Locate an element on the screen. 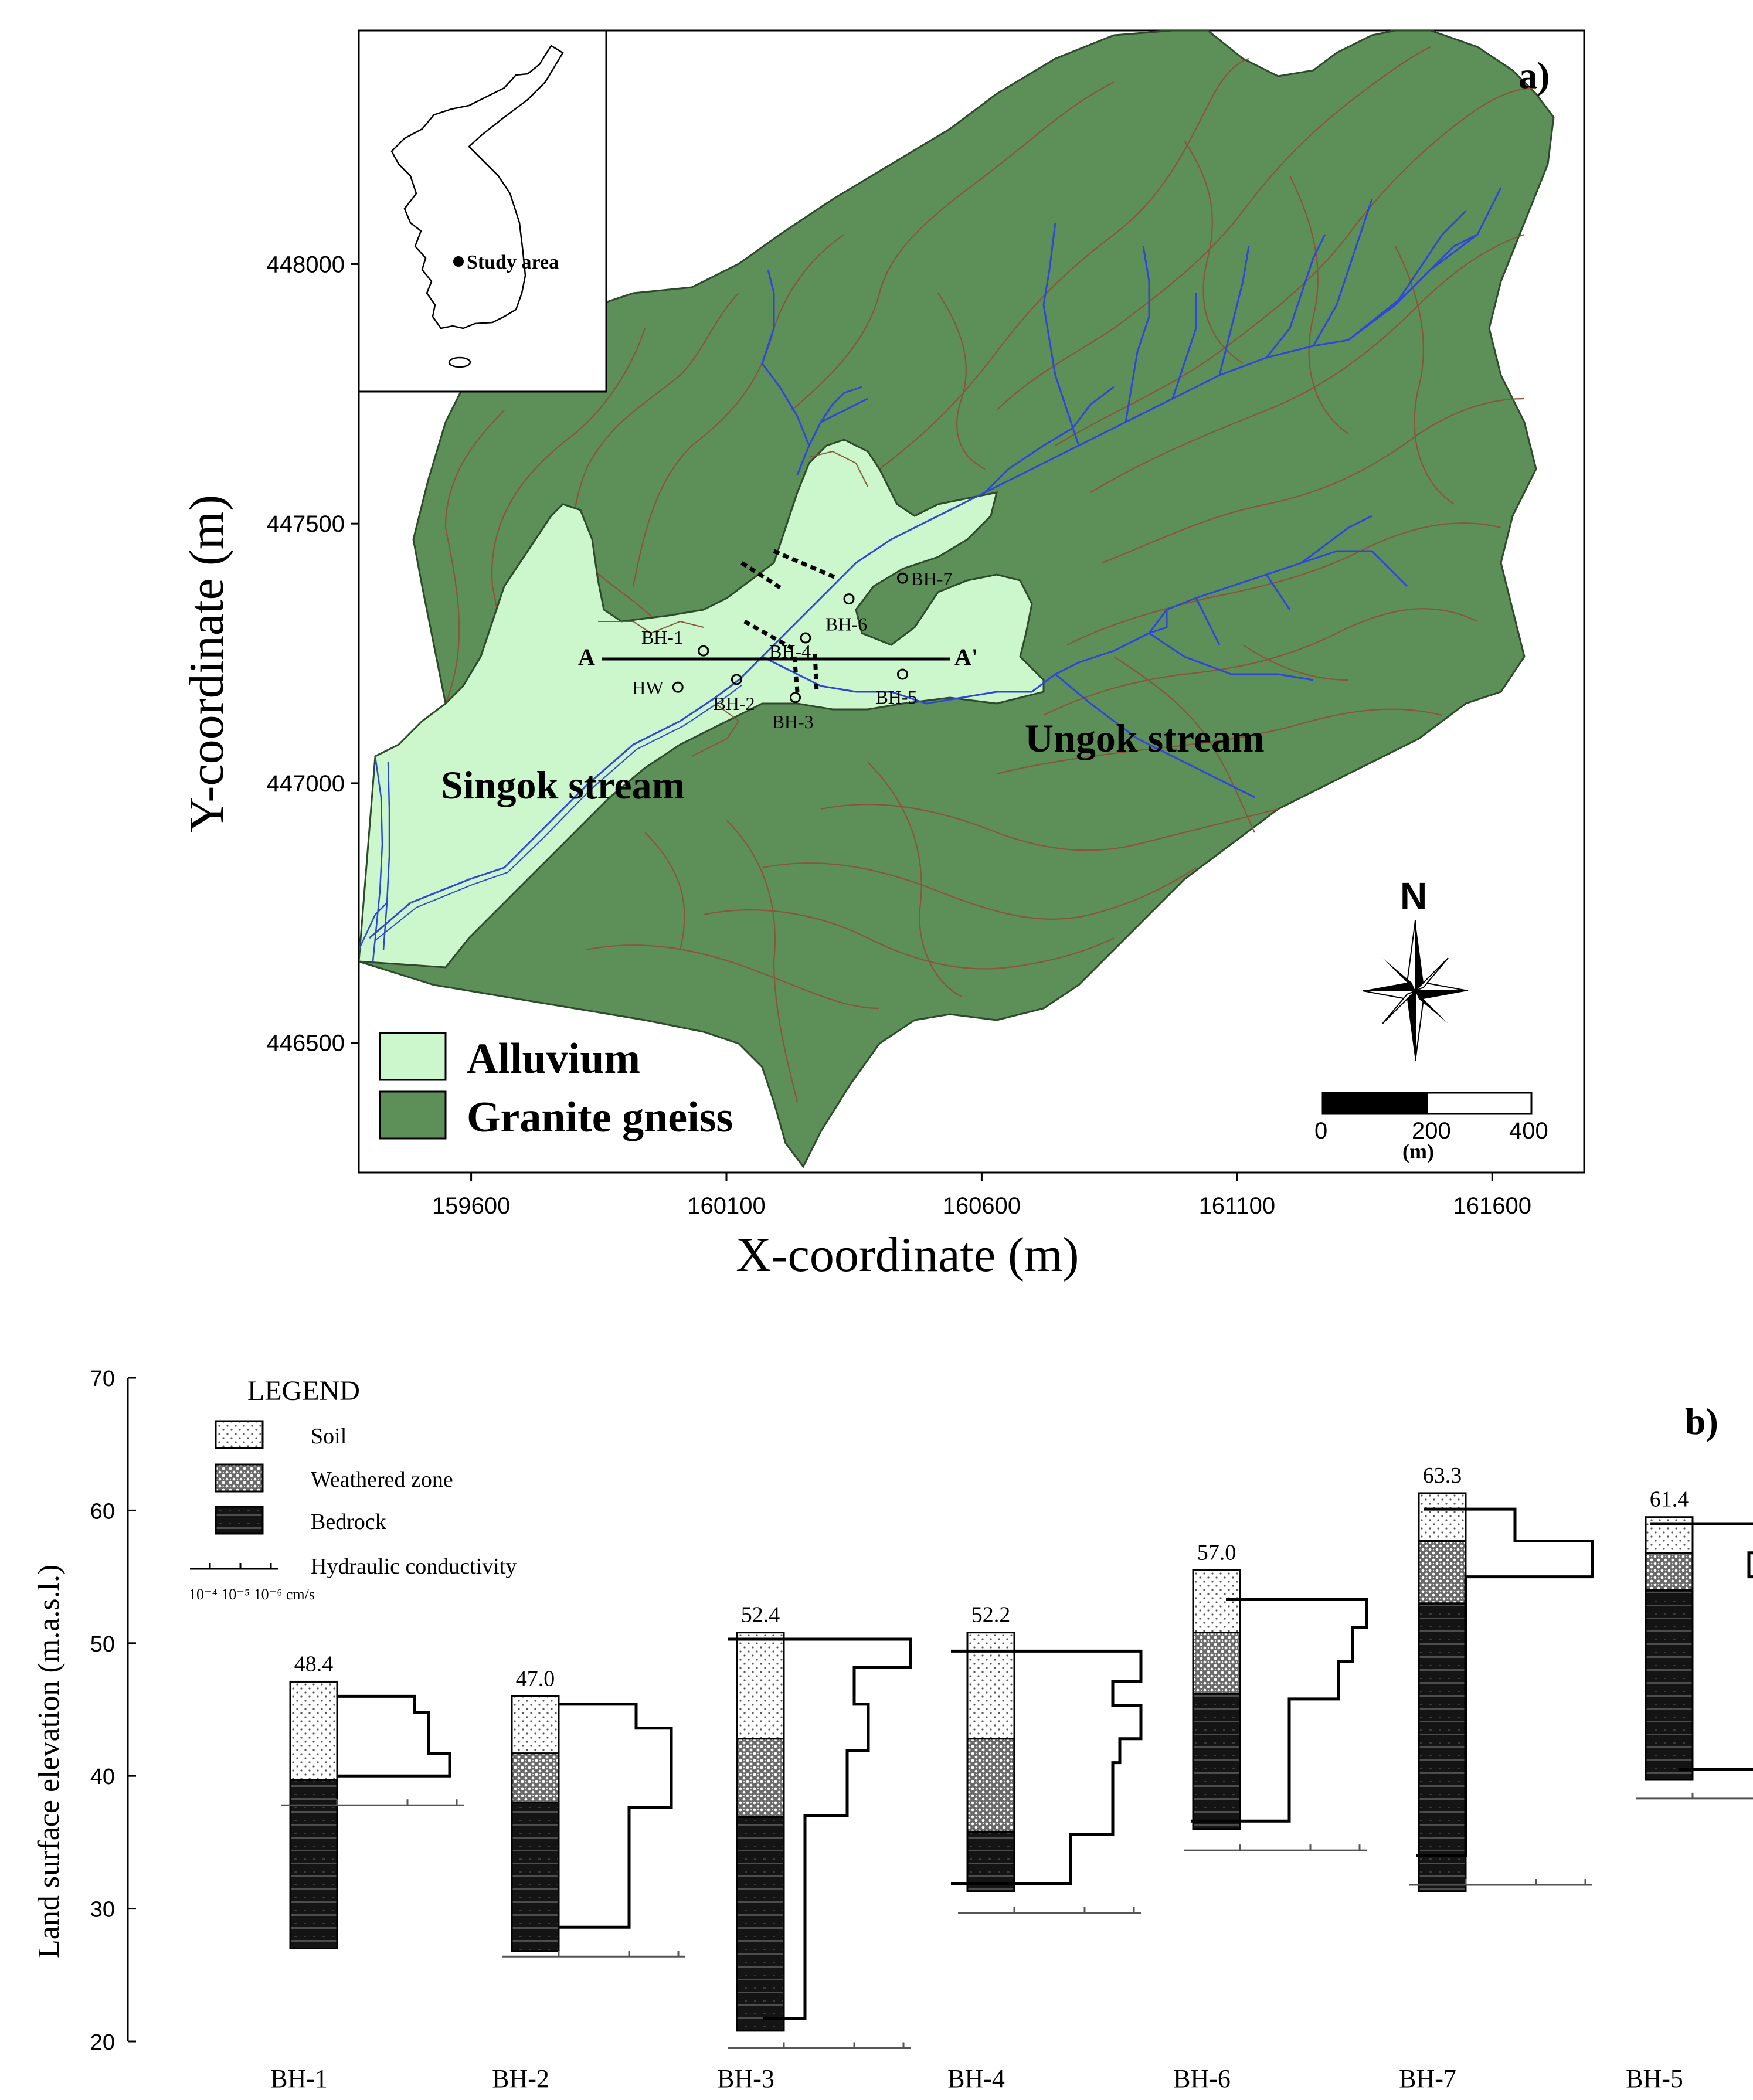  surface-elevation-label: 57.0 is located at coordinates (1216, 1552).